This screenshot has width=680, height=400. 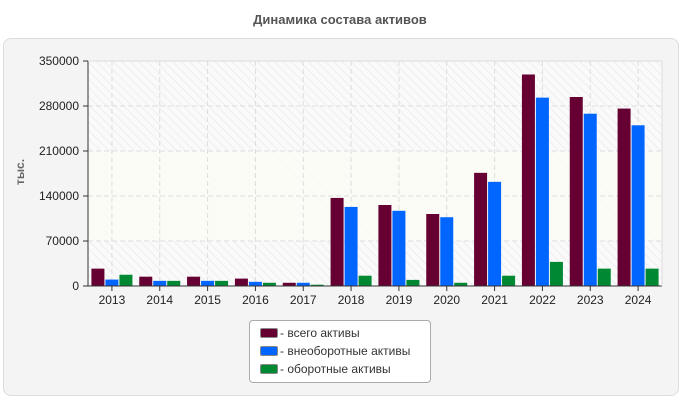 I want to click on y-tick-label: 350000, so click(x=59, y=61).